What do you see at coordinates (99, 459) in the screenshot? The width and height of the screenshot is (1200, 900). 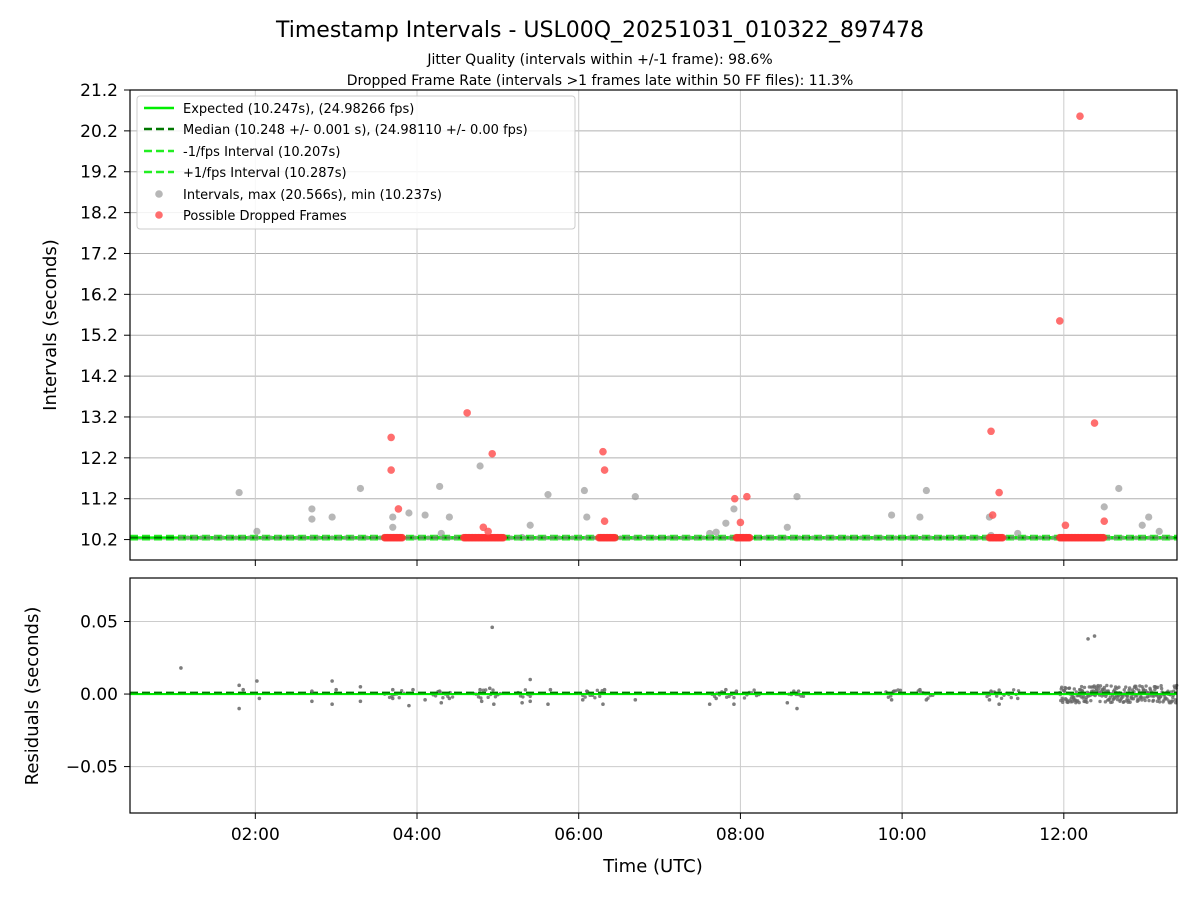 I see `intervals-y-tick-label: 12.2` at bounding box center [99, 459].